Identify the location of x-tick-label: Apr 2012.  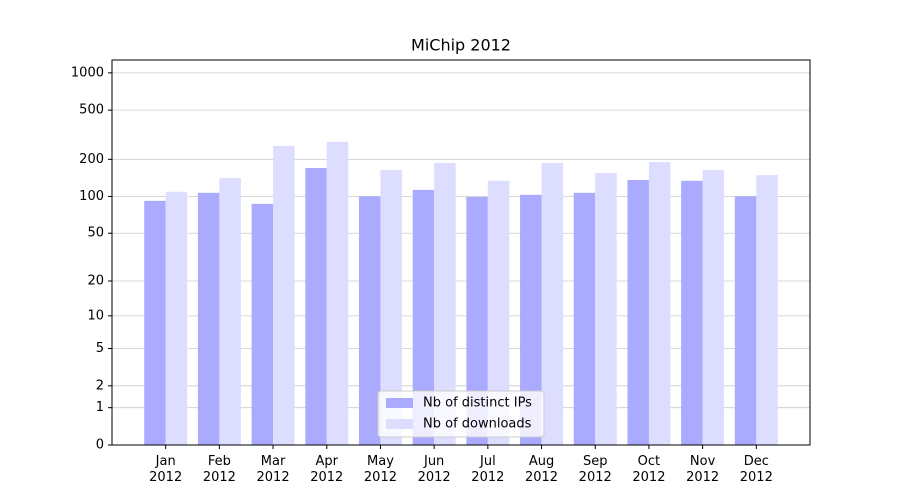
(326, 469).